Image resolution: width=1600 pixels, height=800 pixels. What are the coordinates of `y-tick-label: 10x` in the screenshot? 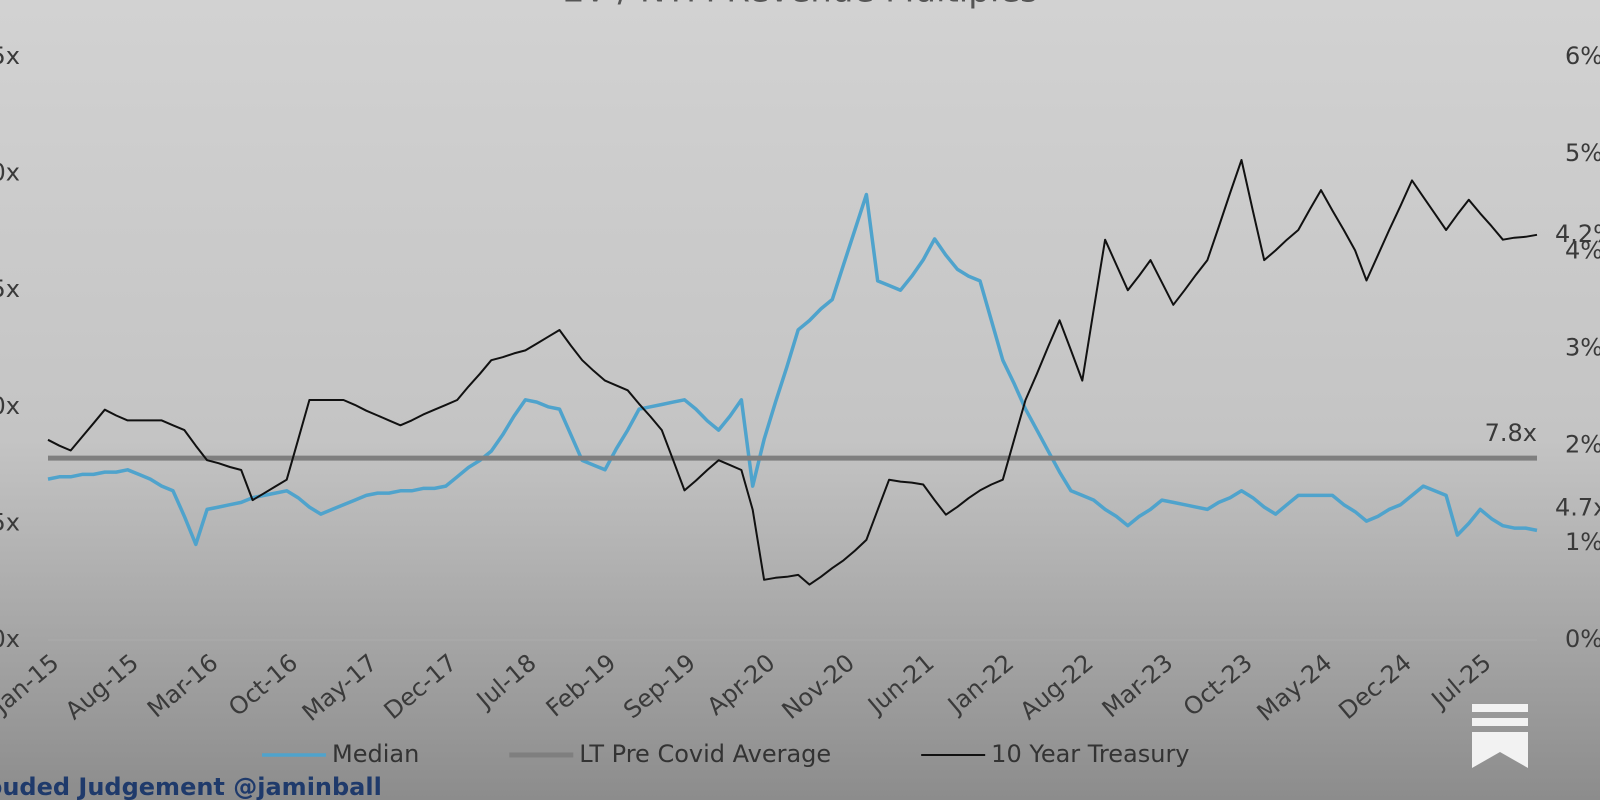 It's located at (10, 406).